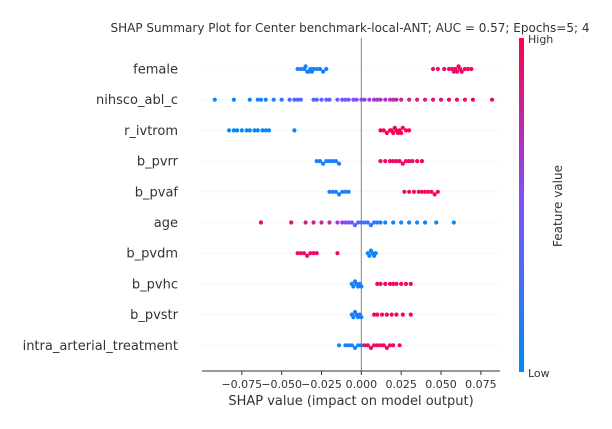  What do you see at coordinates (100, 346) in the screenshot?
I see `feature-label: intra_arterial_treatment` at bounding box center [100, 346].